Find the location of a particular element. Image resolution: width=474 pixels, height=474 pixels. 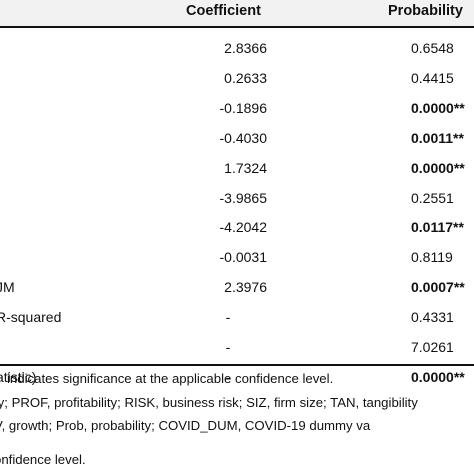

coefficient-cell: 0.2633 is located at coordinates (245, 77).